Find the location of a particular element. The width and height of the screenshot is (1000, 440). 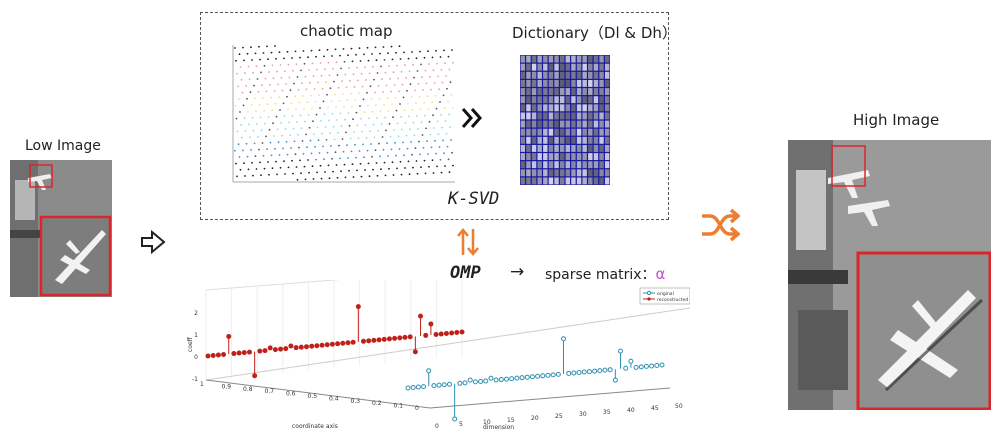

dimension-tick-label: 35 is located at coordinates (607, 412).